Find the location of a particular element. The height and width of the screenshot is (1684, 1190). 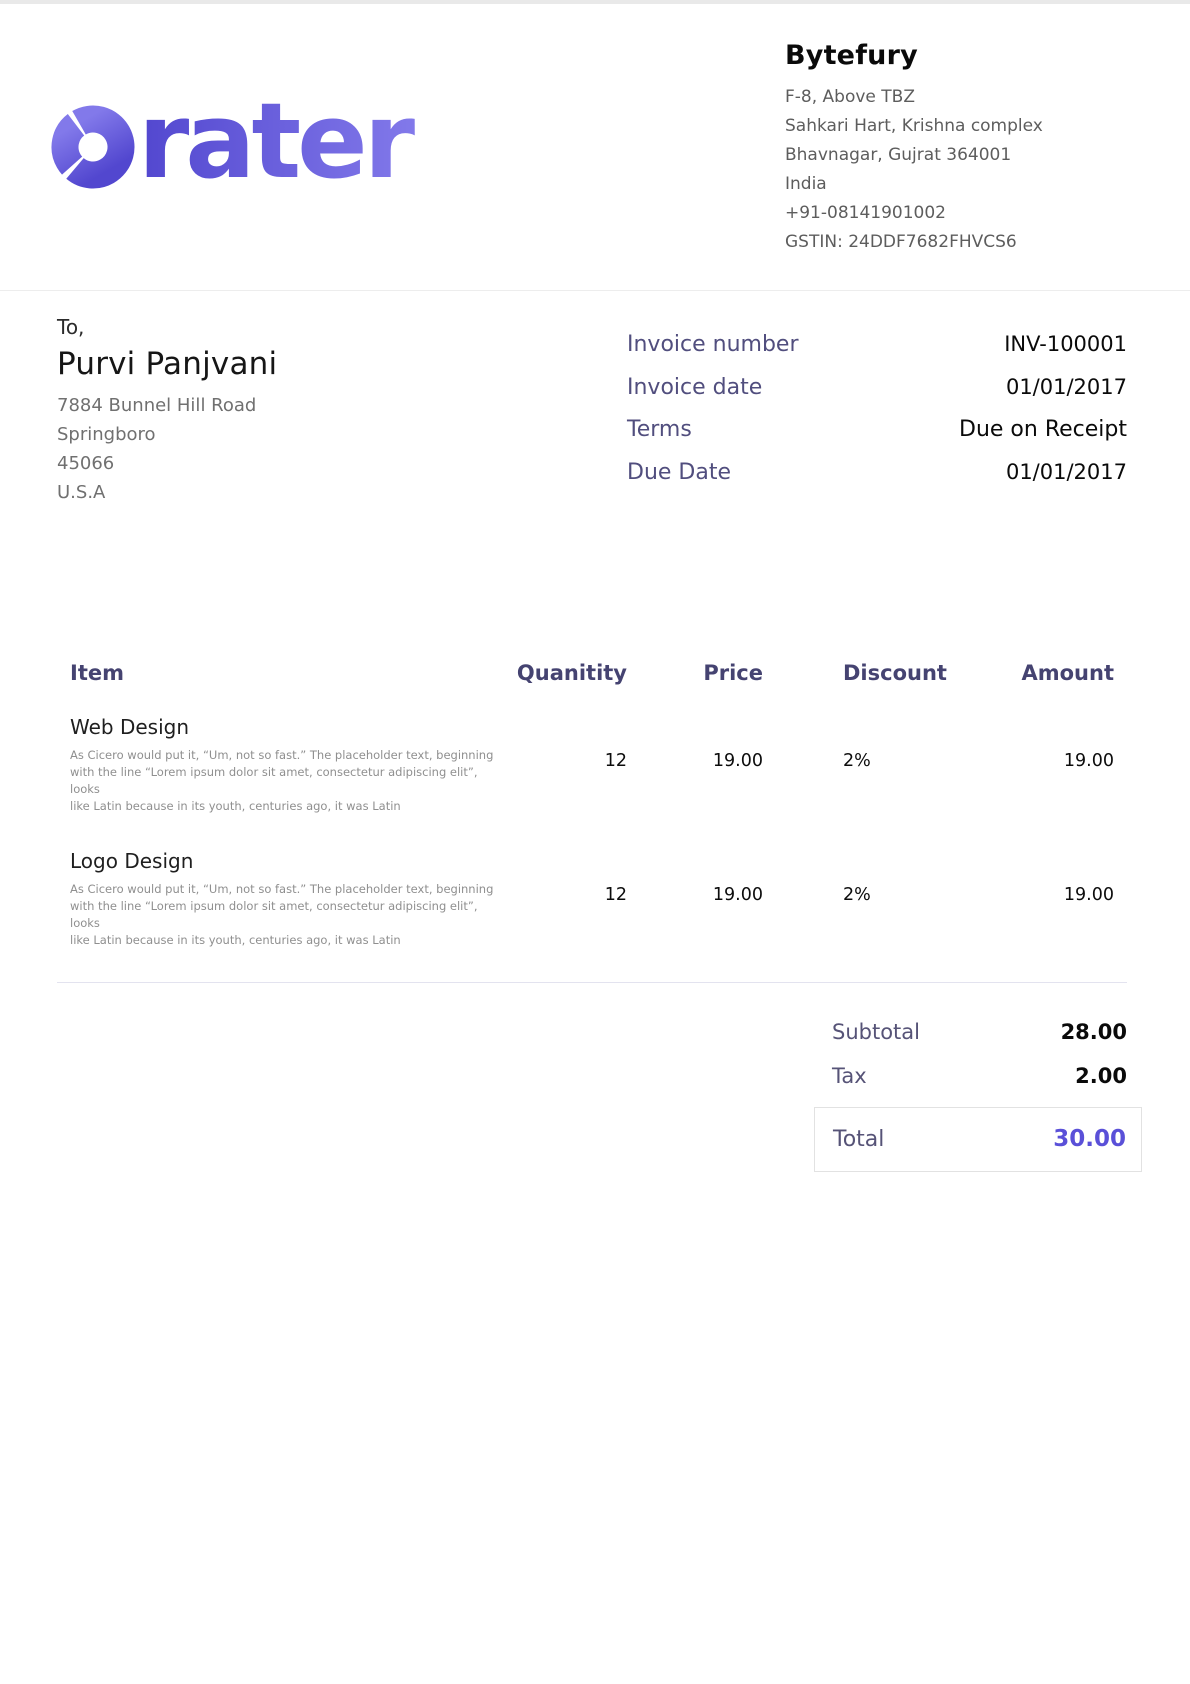

items-divider is located at coordinates (592, 982).